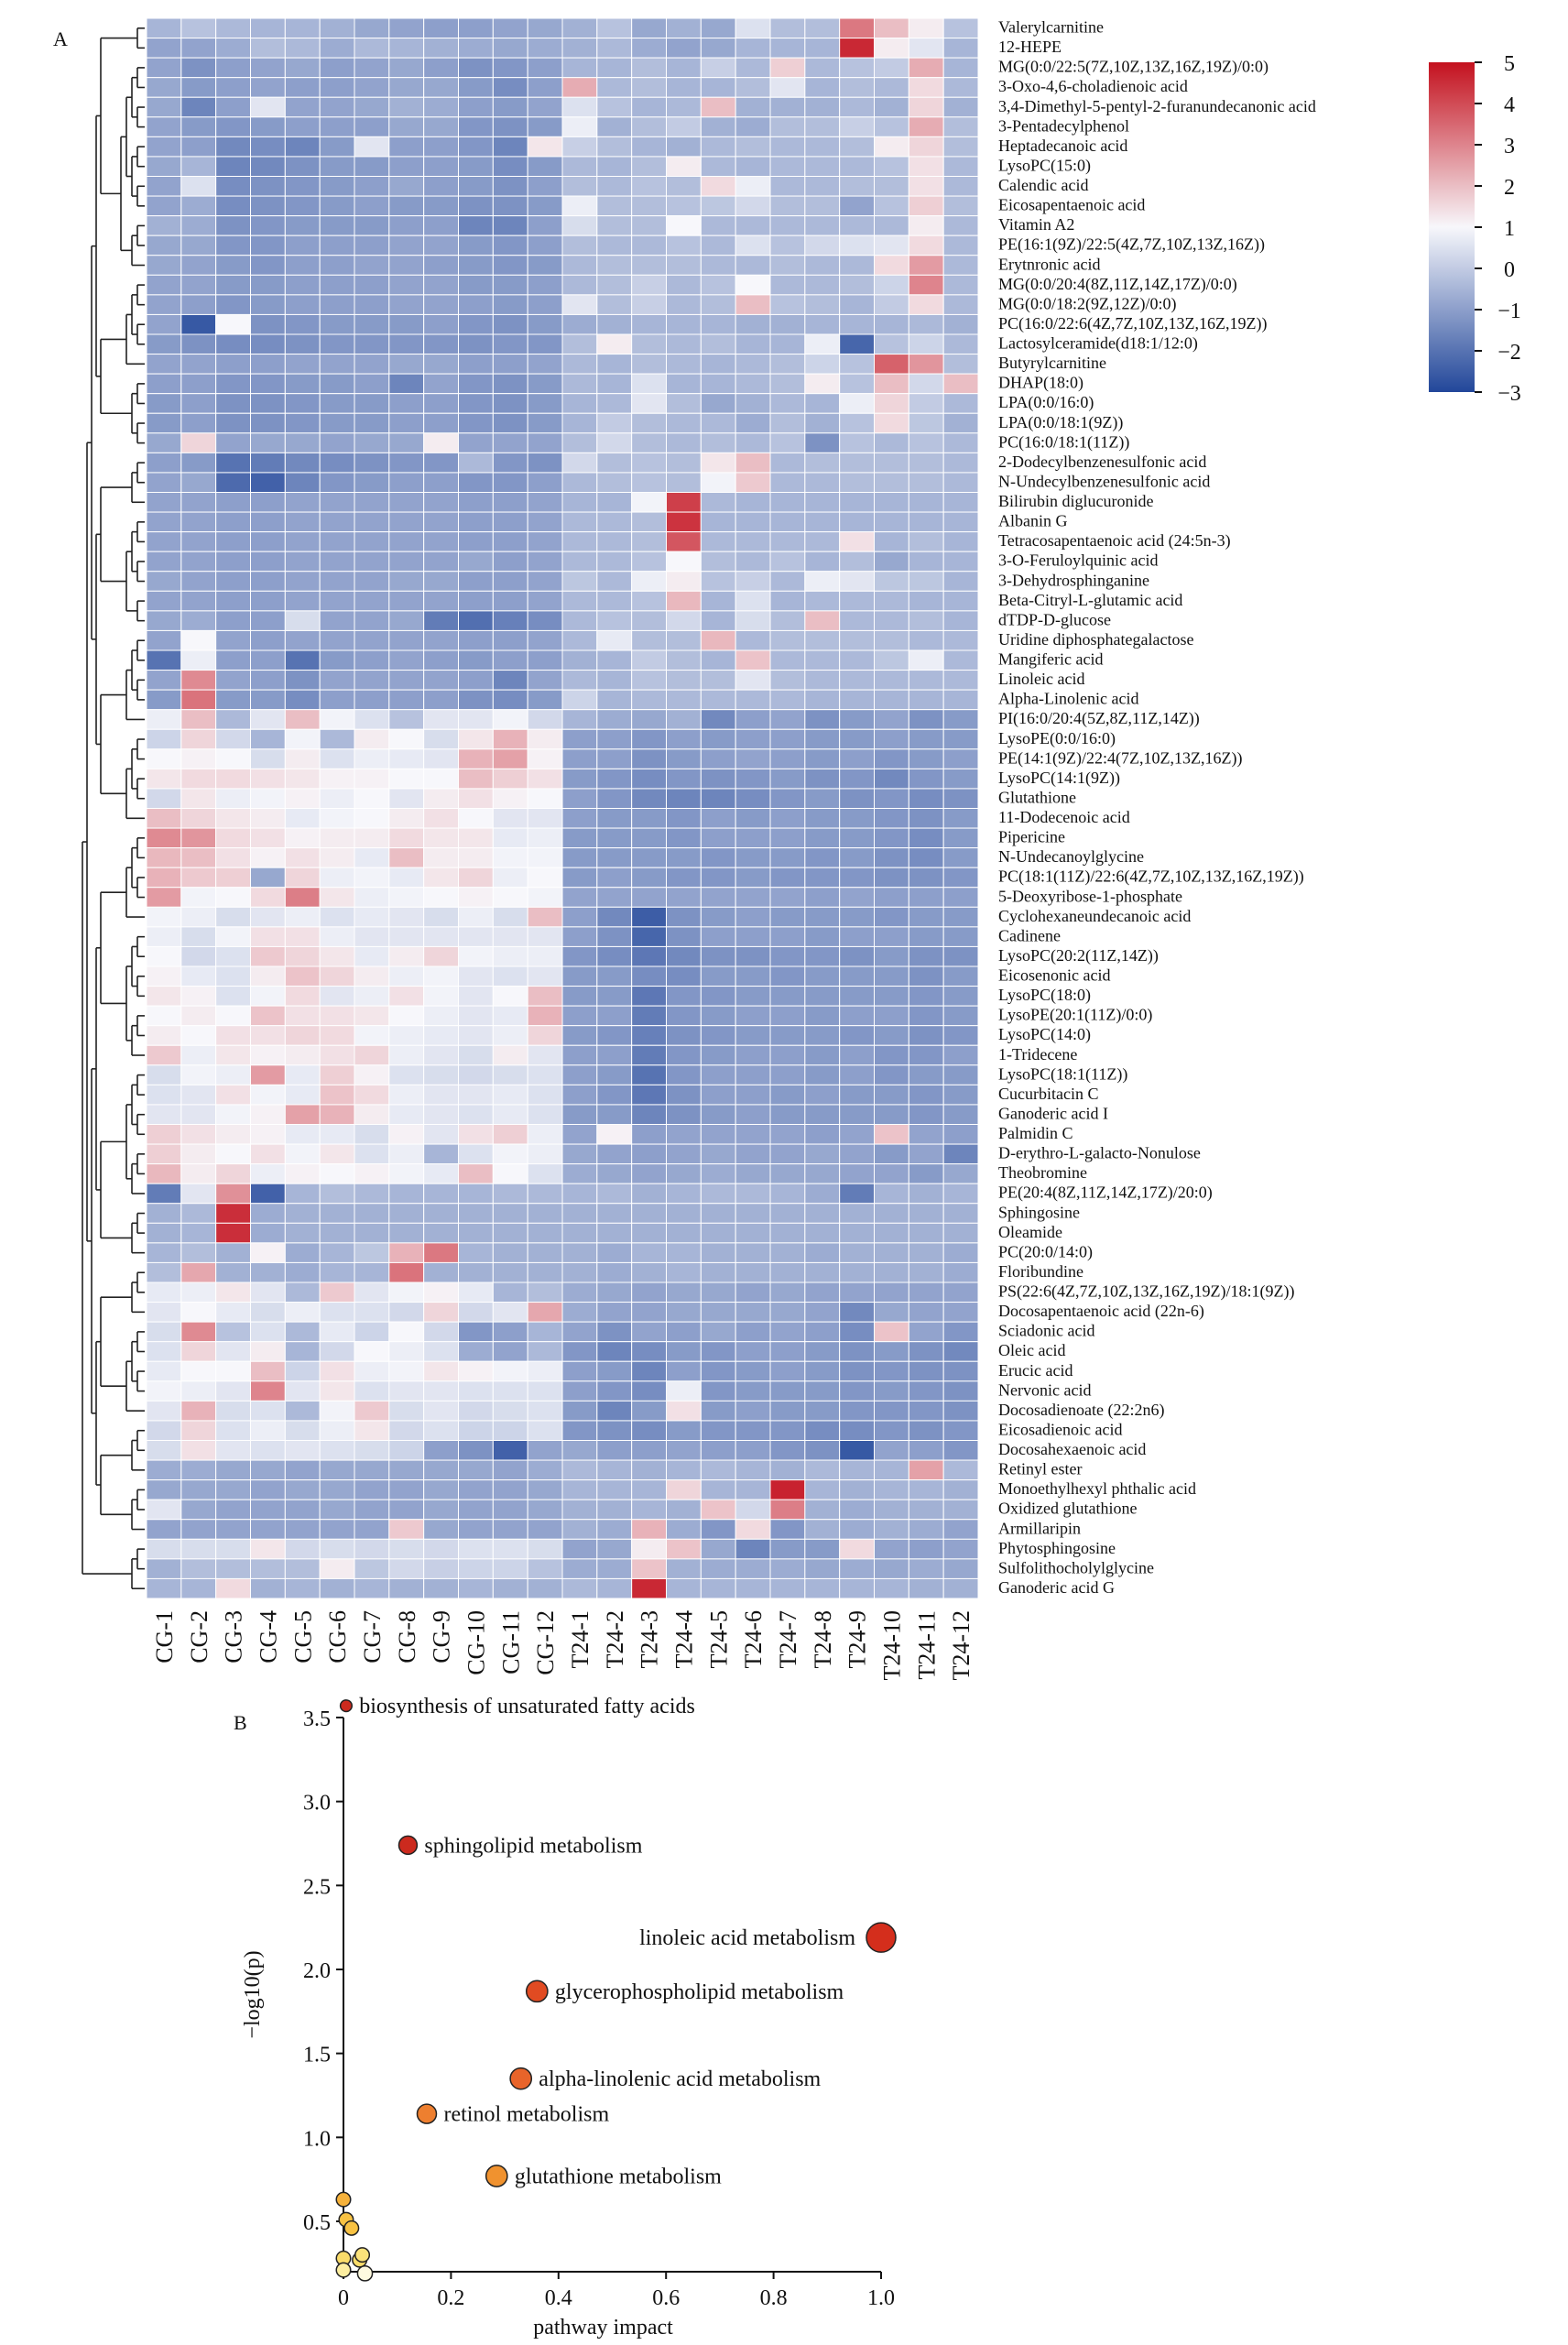 The image size is (1568, 2345). I want to click on x-axis-label: pathway impact, so click(603, 2328).